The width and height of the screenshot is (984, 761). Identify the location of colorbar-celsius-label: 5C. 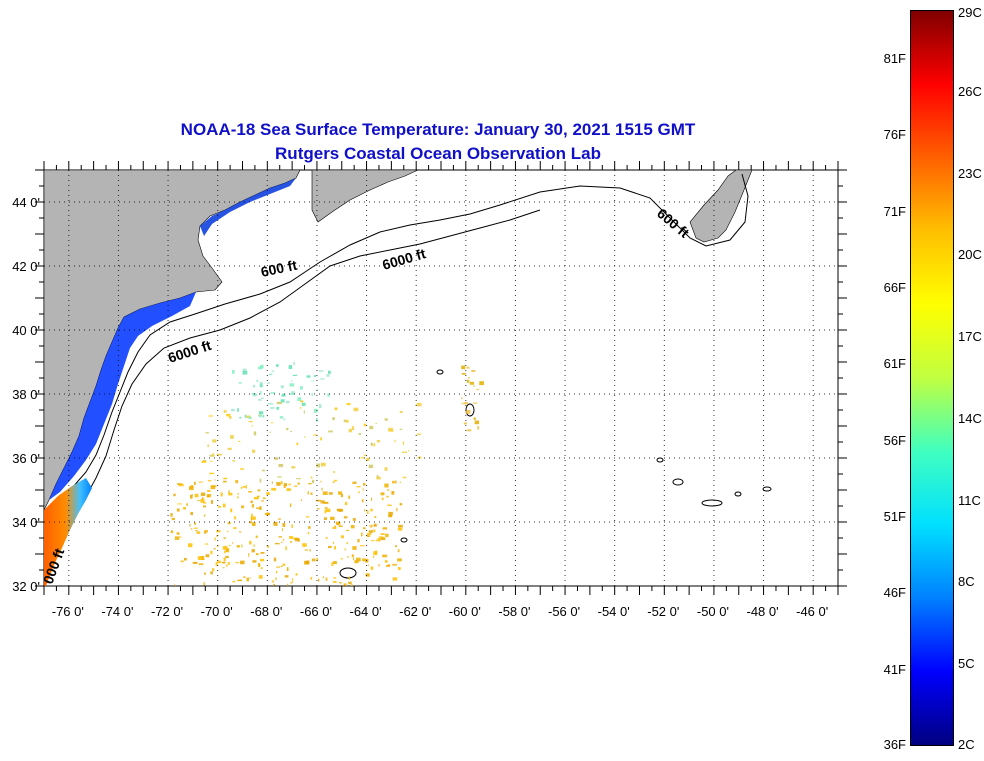
(966, 664).